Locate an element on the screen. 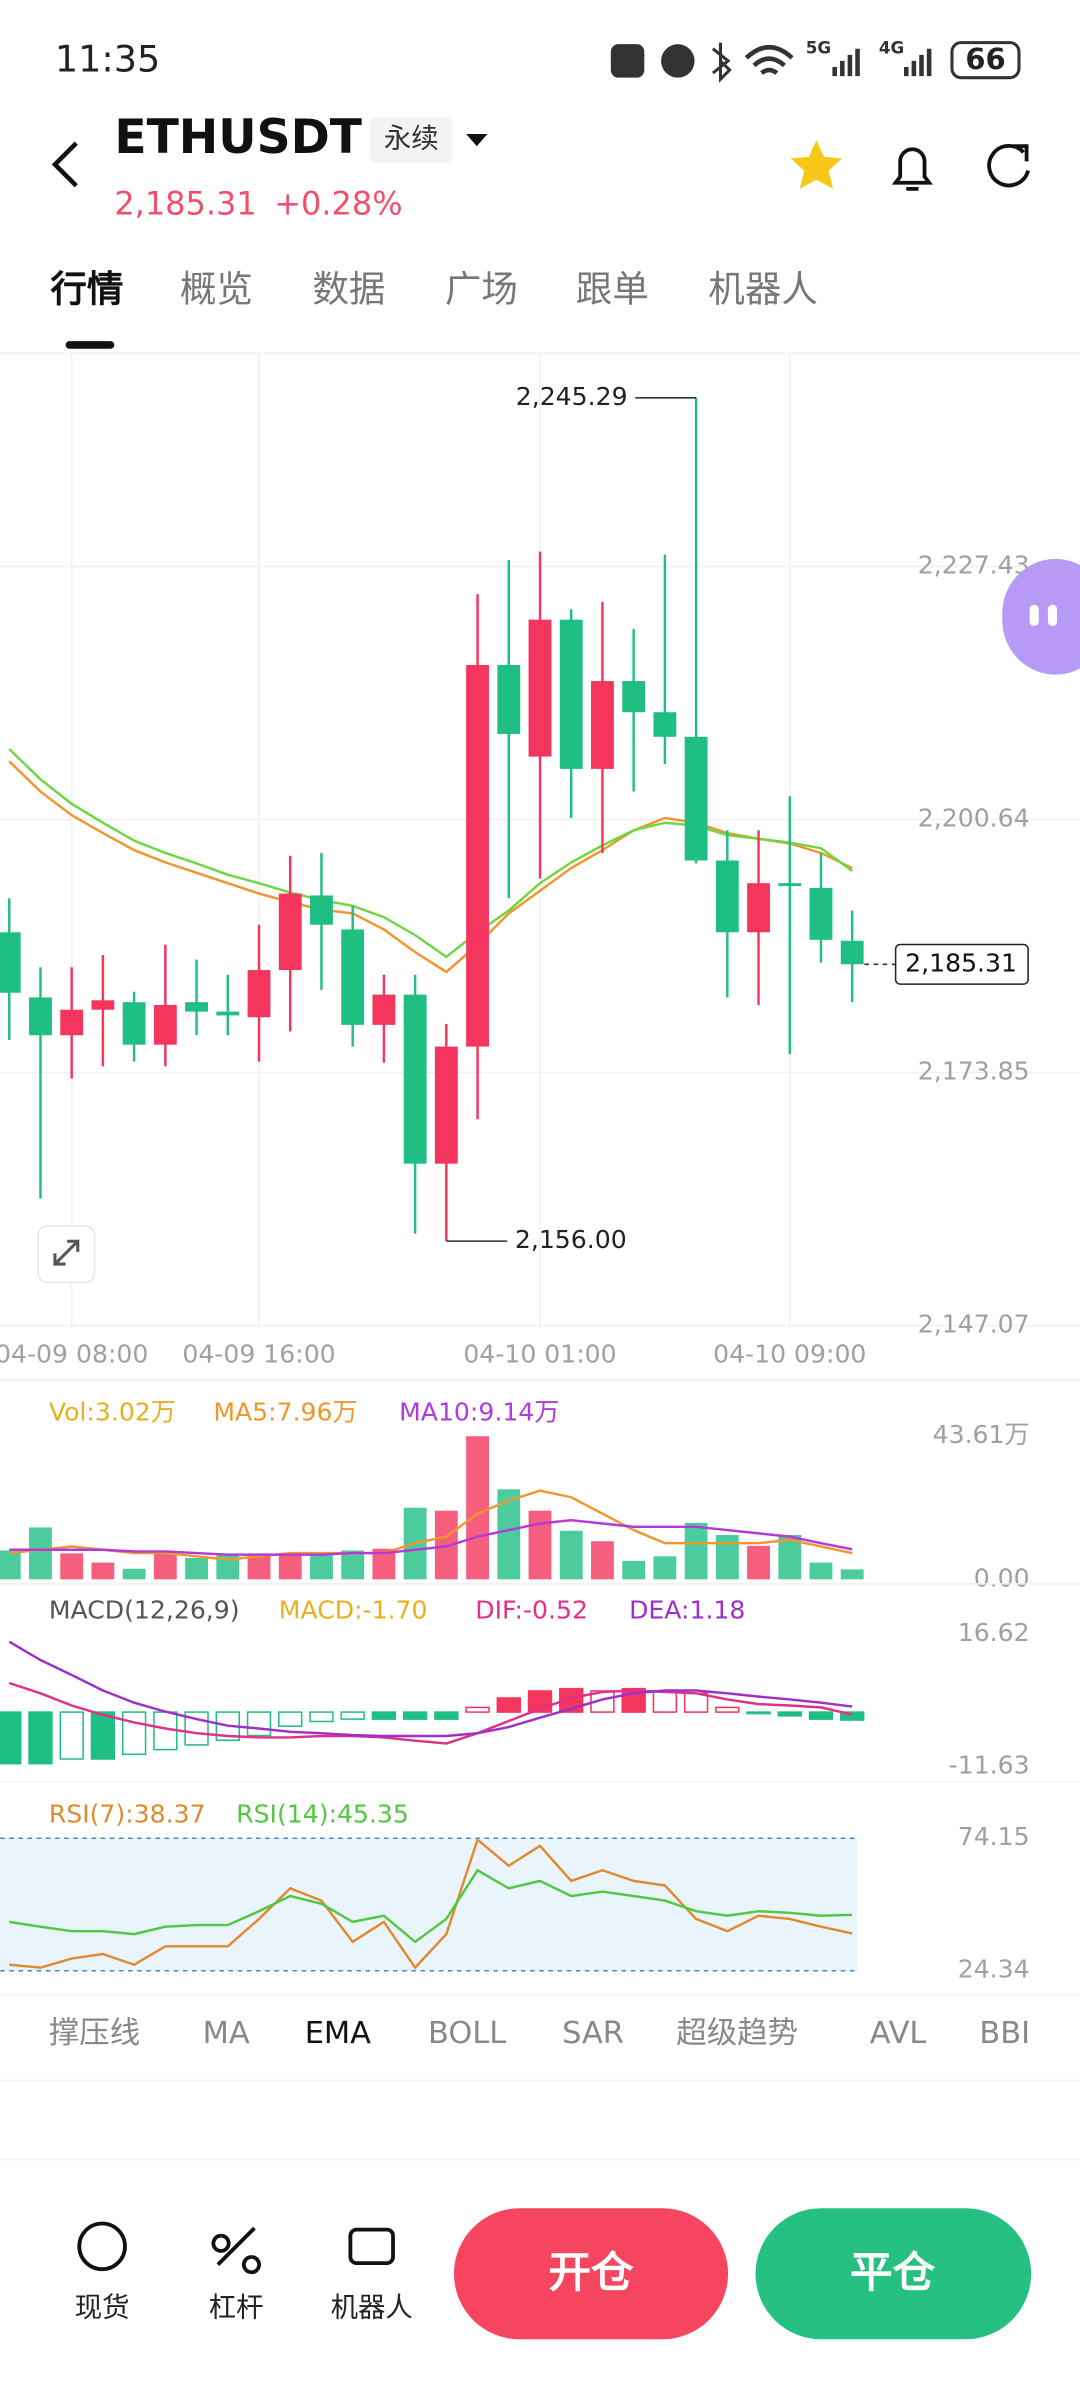  last-price-box is located at coordinates (961, 964).